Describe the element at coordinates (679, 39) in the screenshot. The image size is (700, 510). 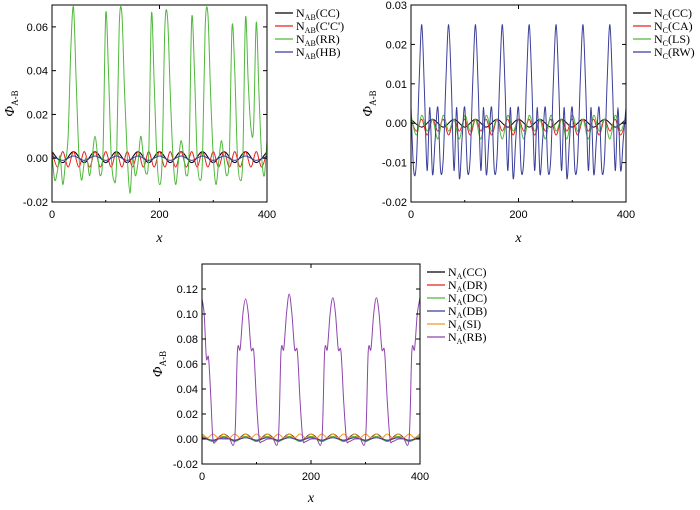
I see `legend-suffix: (LS)` at that location.